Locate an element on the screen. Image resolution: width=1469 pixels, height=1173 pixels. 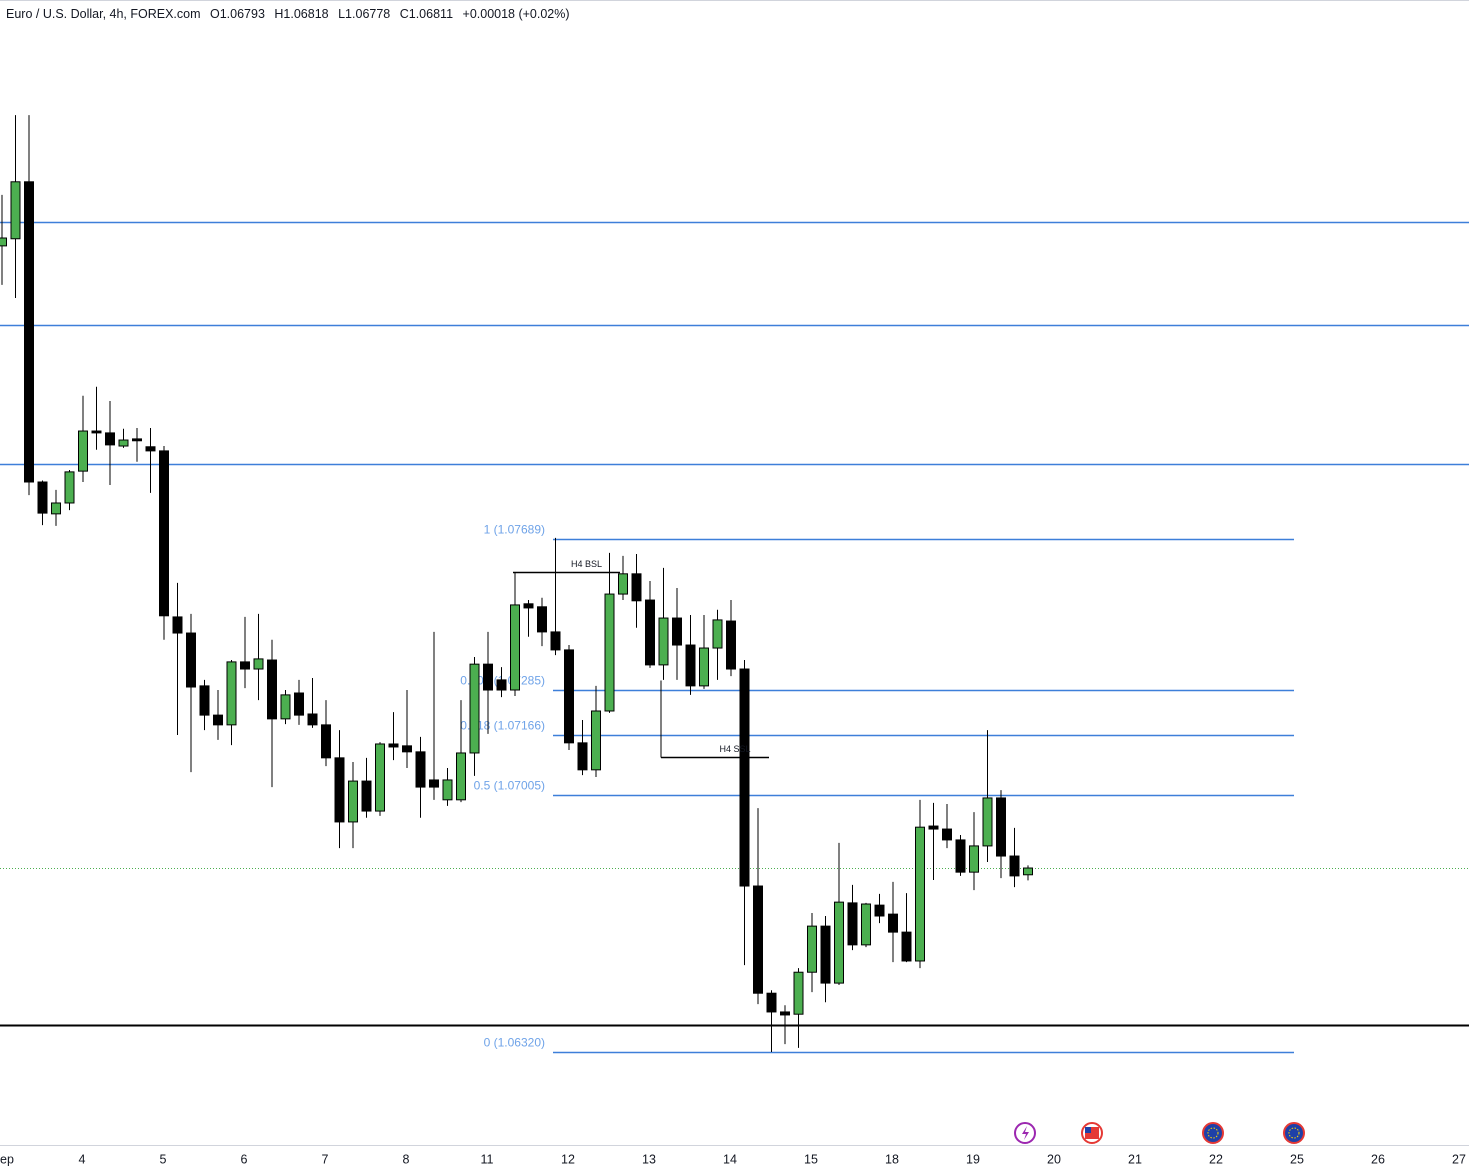
fib-label: 0 (1.06320) is located at coordinates (514, 1043).